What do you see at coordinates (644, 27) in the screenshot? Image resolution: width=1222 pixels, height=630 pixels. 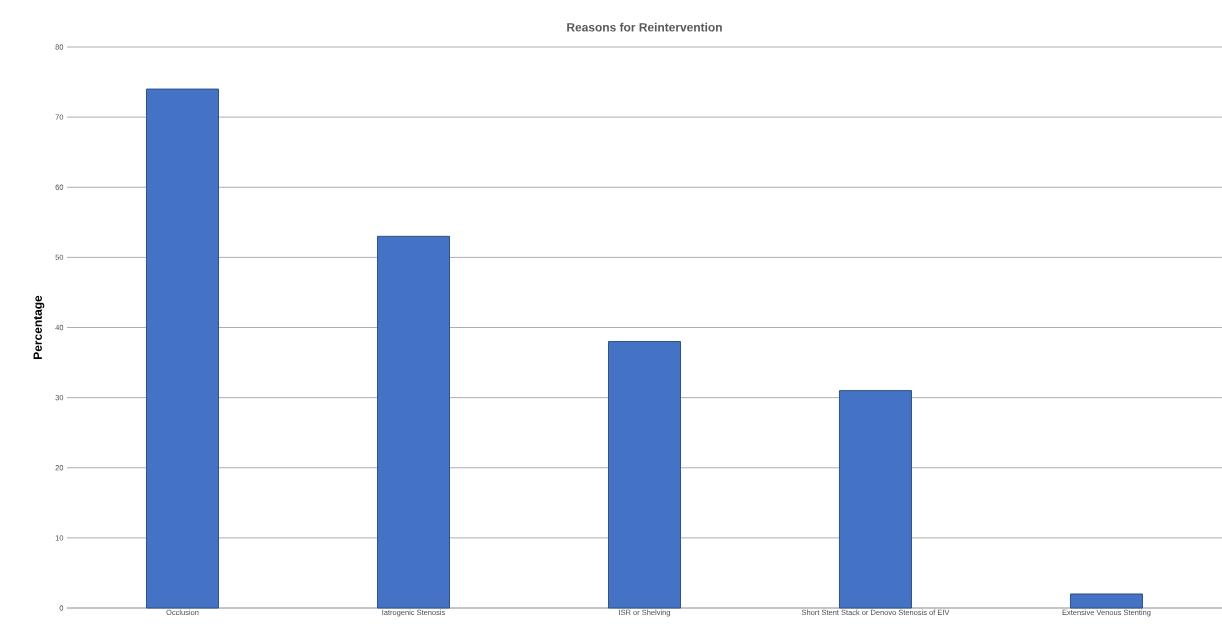 I see `chart-title: Reasons for Reintervention` at bounding box center [644, 27].